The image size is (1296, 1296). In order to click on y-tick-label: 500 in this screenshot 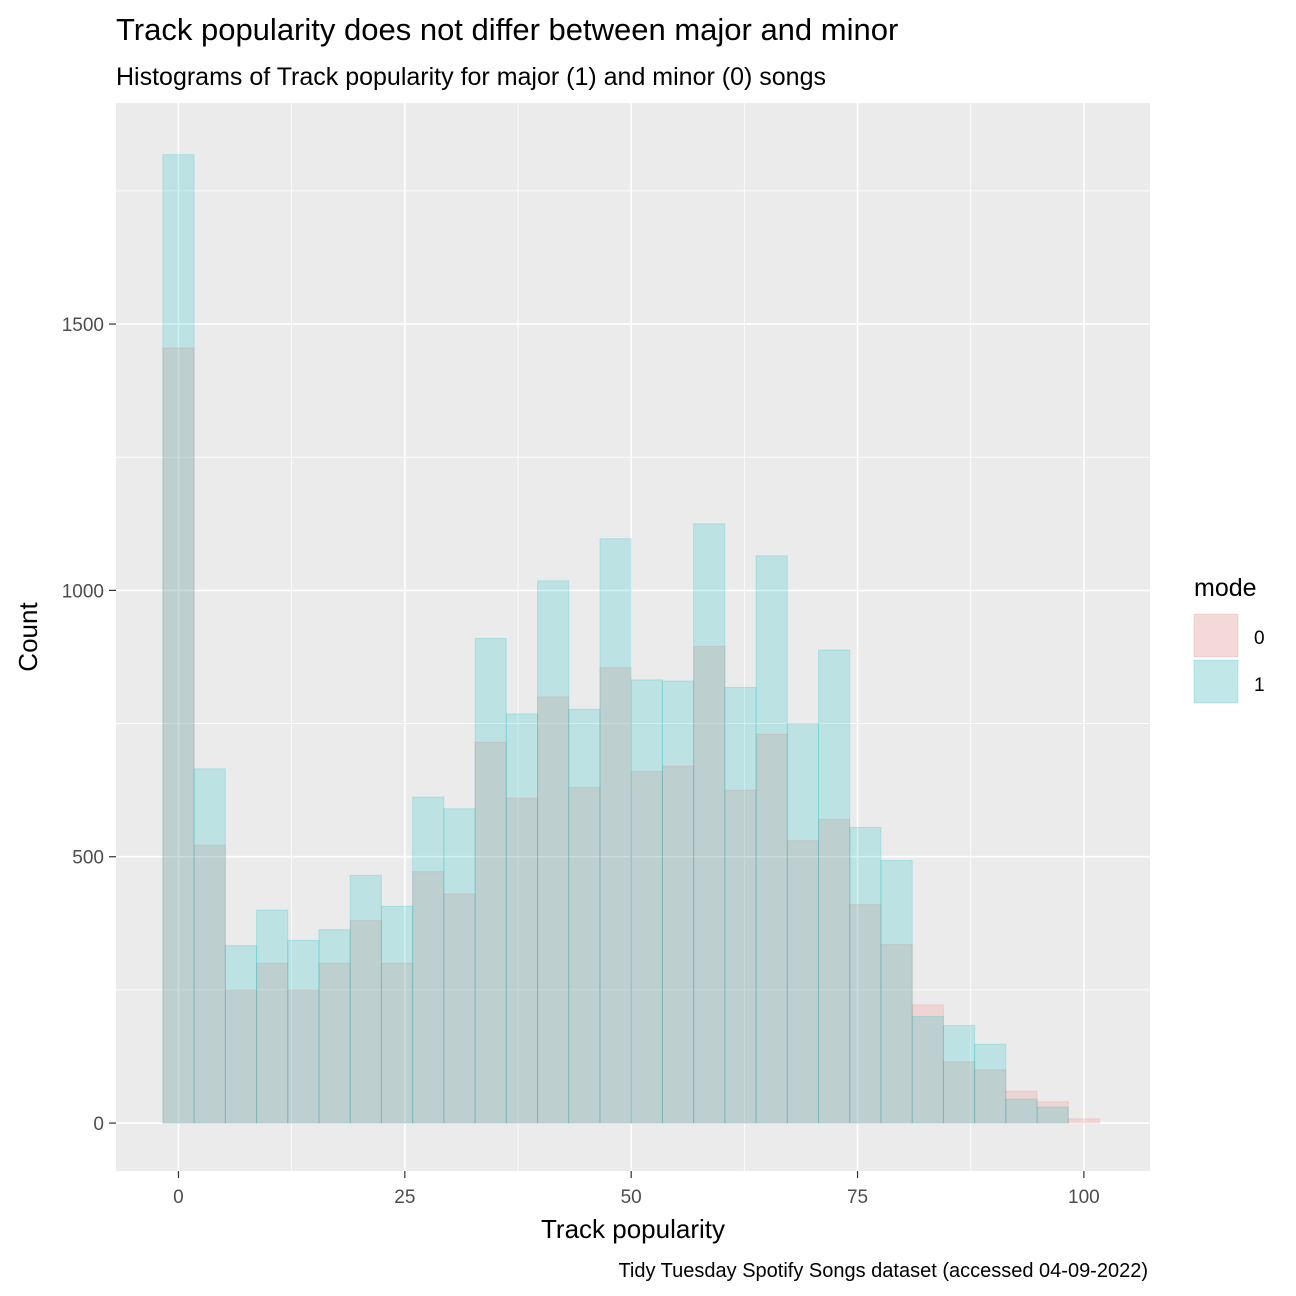, I will do `click(88, 858)`.